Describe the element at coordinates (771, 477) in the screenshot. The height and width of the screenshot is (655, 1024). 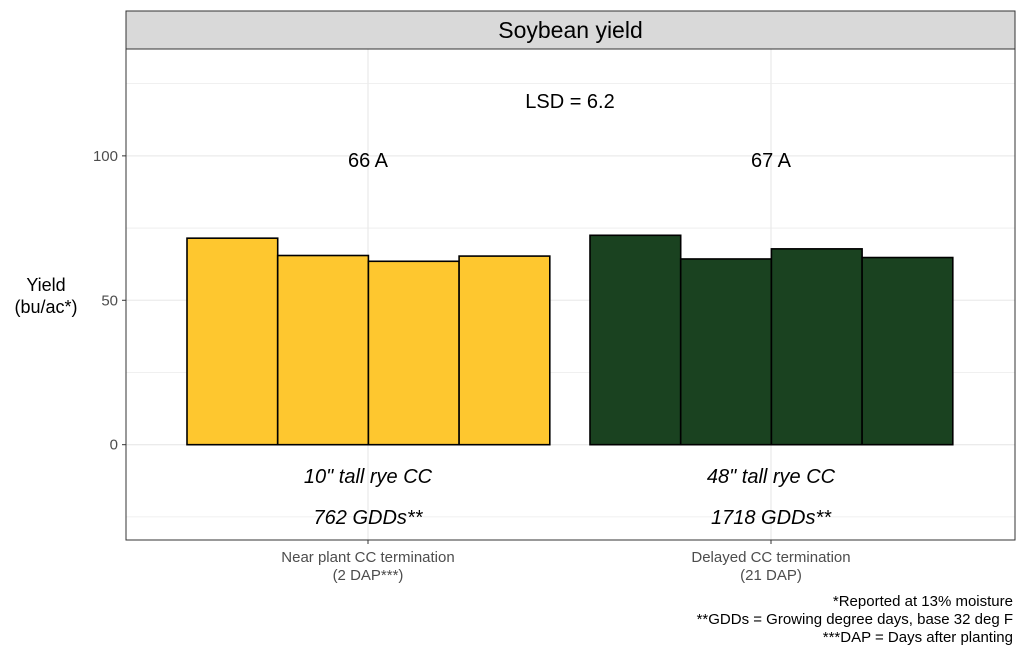
I see `cover-crop-note: 48" tall rye CC` at that location.